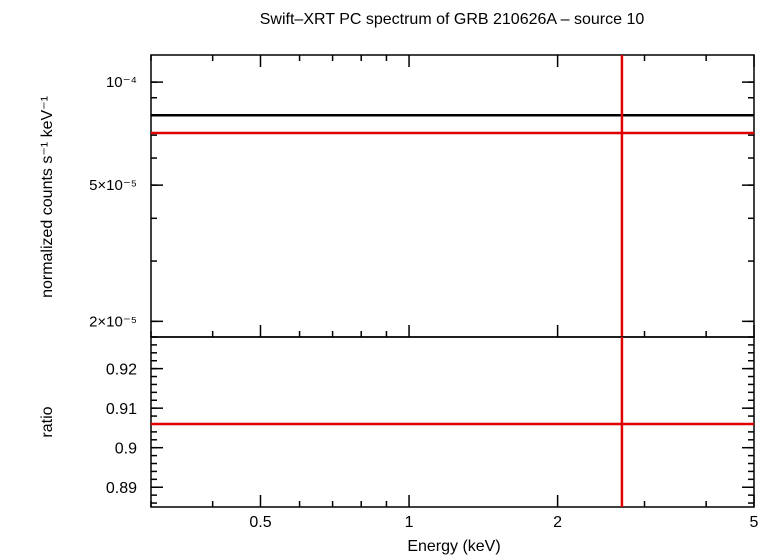 The width and height of the screenshot is (770, 556). I want to click on bottom-y-tick-label: 0.89, so click(121, 488).